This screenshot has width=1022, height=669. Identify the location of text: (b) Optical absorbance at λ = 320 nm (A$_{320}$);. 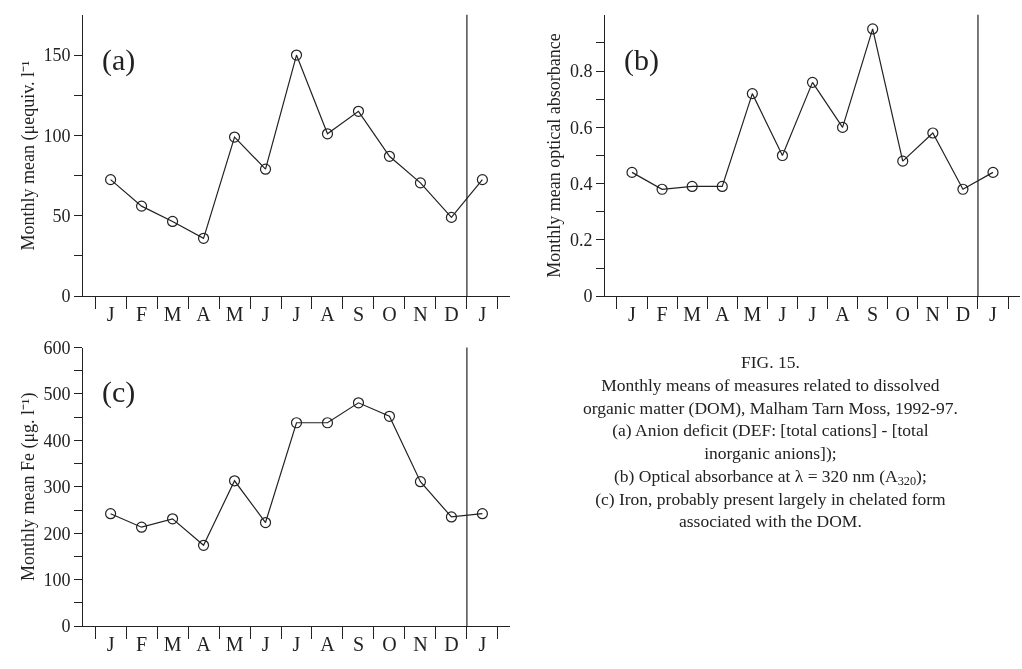
(770, 477).